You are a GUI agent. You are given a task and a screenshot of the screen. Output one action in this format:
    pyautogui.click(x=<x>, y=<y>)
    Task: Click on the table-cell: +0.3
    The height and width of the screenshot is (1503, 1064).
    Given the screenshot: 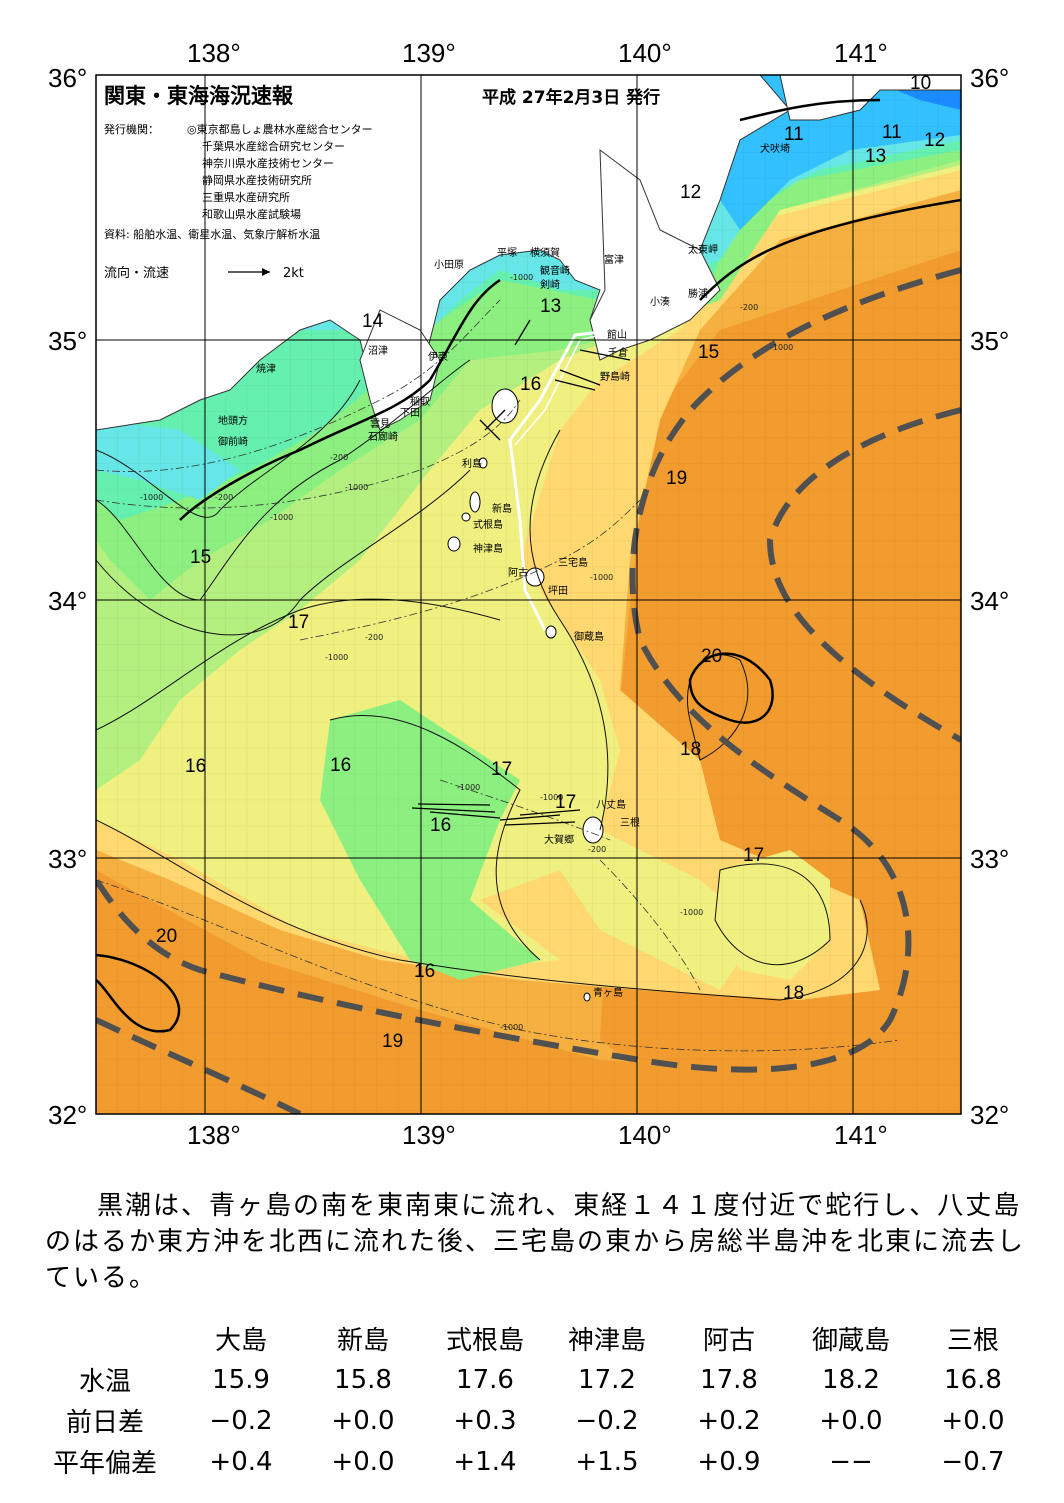 What is the action you would take?
    pyautogui.click(x=485, y=1420)
    